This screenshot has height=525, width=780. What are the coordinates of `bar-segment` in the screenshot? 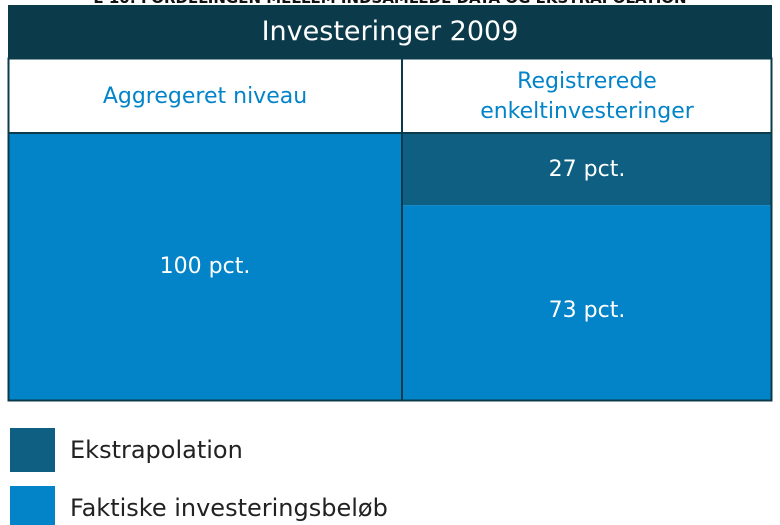 It's located at (587, 169).